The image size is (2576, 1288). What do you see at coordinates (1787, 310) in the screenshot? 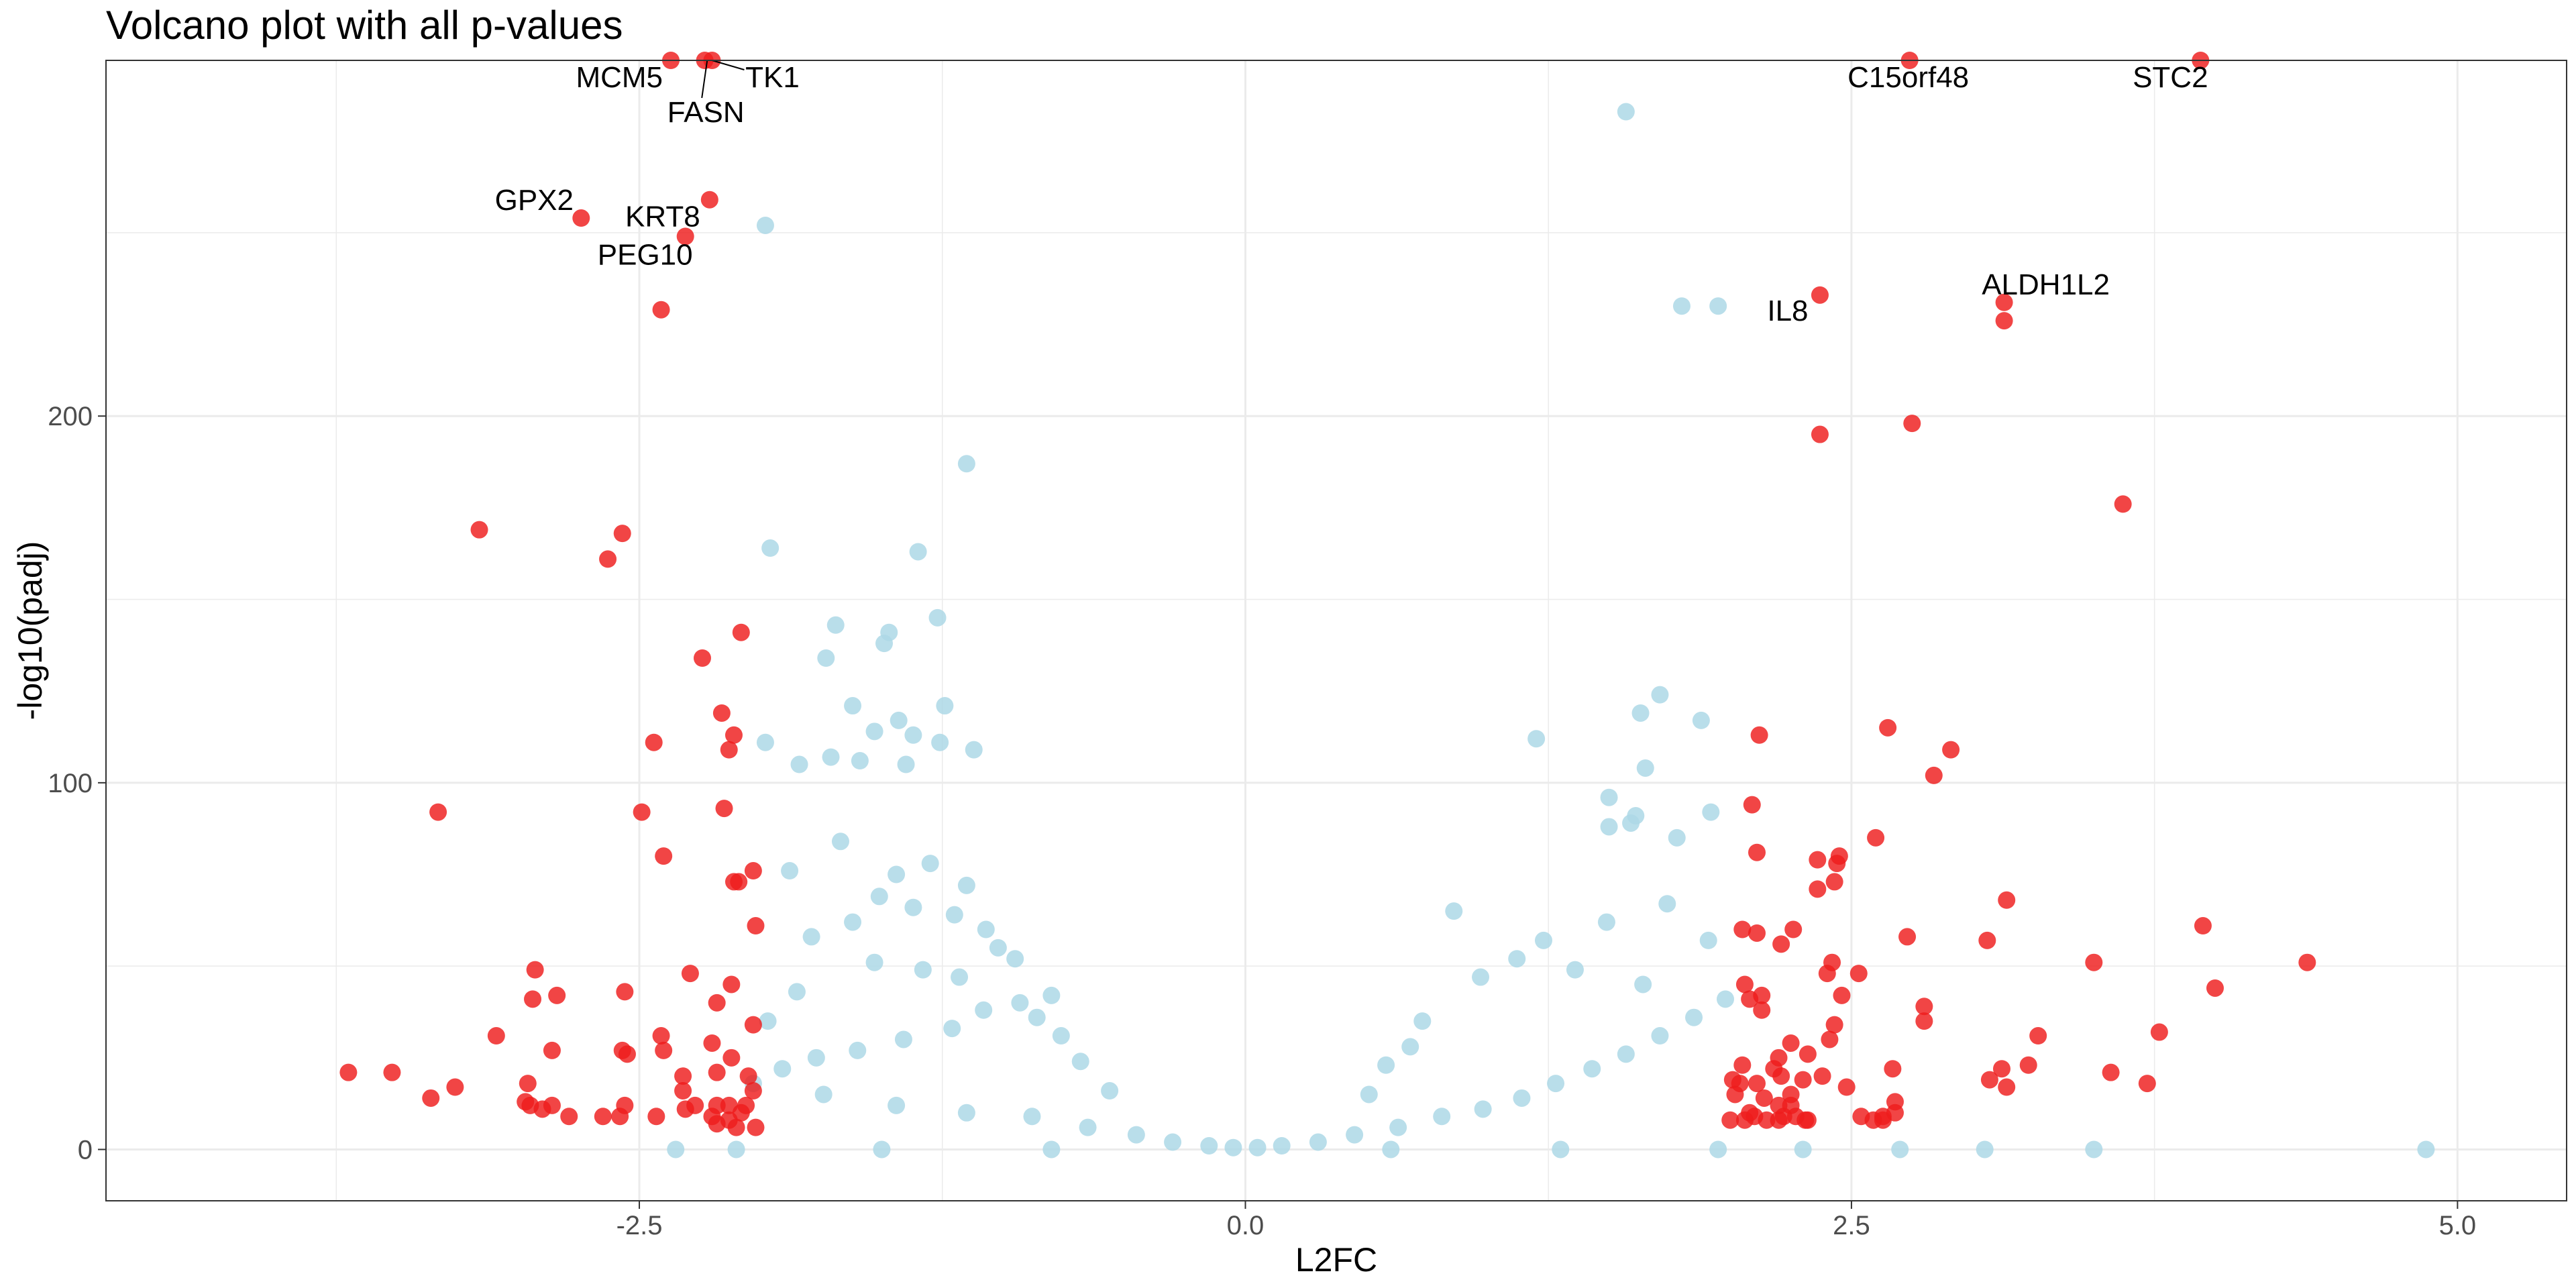
I see `gene-label: IL8` at bounding box center [1787, 310].